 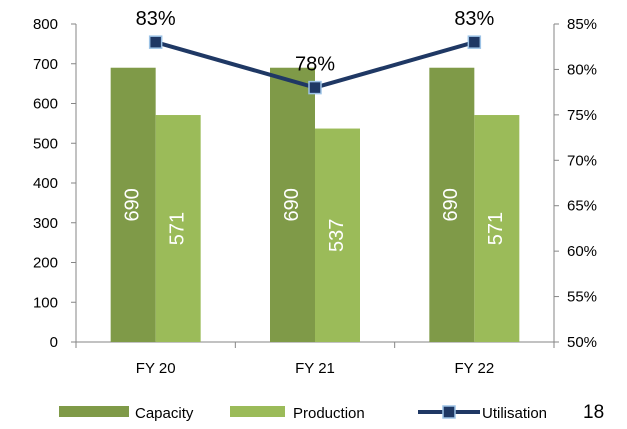 I want to click on left-tick-label: 800, so click(x=45, y=24).